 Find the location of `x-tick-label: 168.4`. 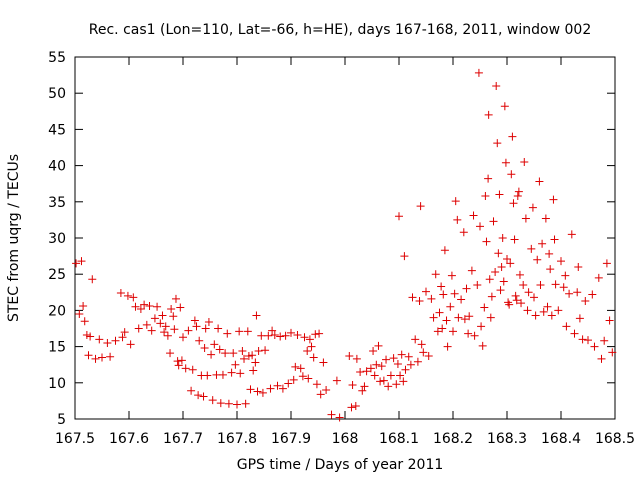

x-tick-label: 168.4 is located at coordinates (561, 439).